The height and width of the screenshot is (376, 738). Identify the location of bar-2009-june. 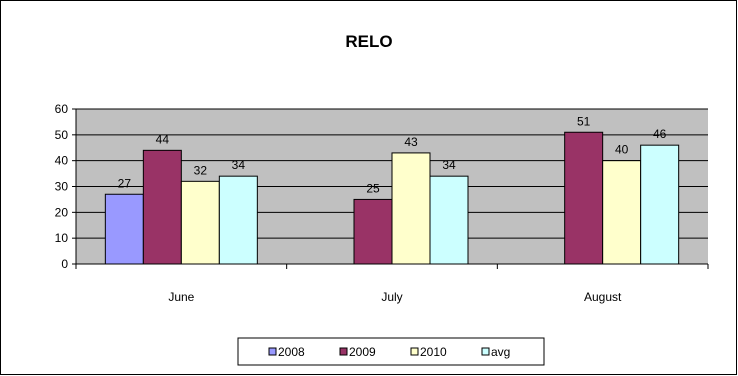
(162, 207).